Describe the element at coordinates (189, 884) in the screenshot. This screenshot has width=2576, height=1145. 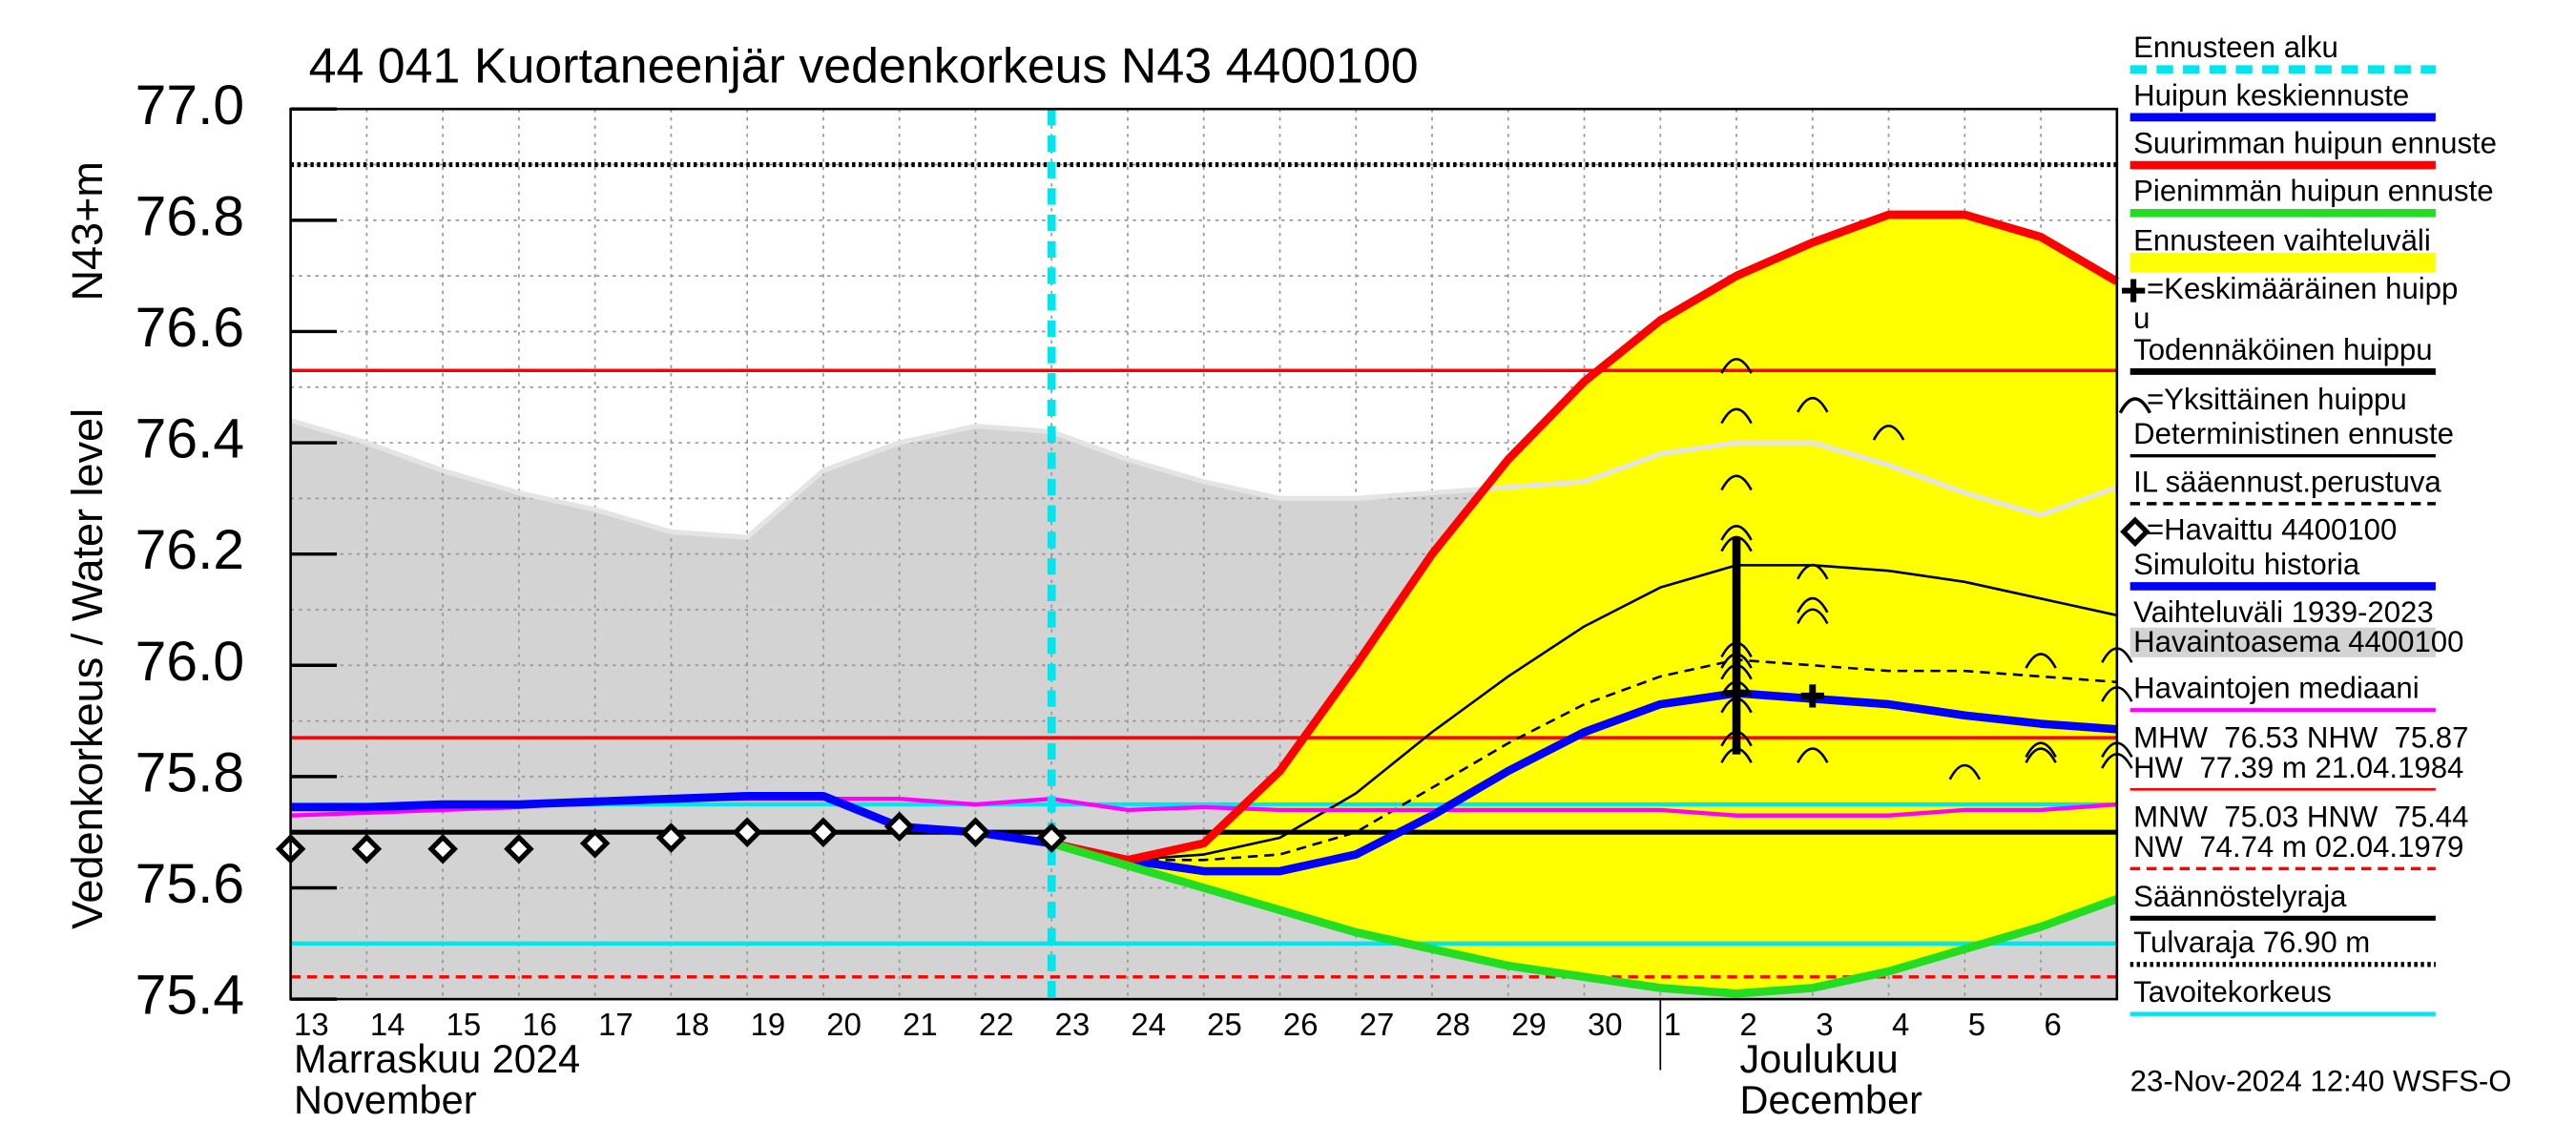
I see `y-tick-label: 75.6` at that location.